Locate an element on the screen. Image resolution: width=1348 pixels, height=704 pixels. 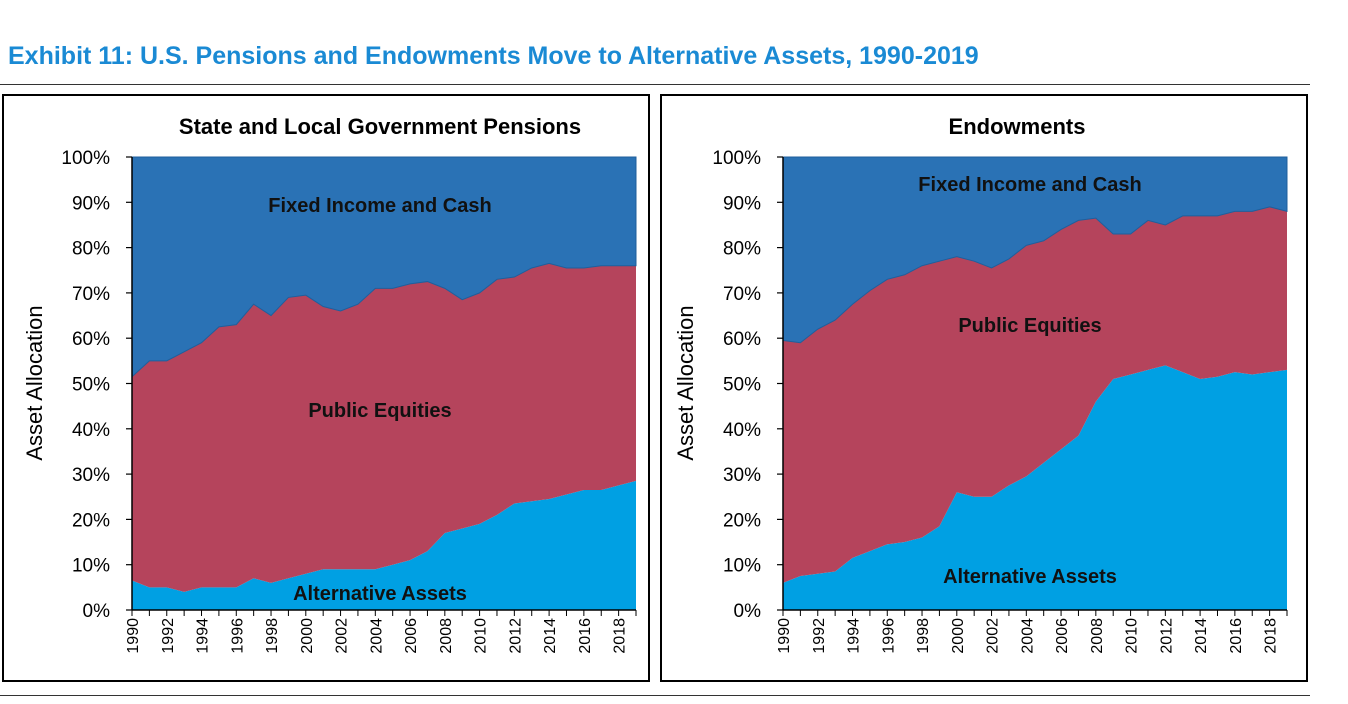
pensions-label-alternative-assets: Alternative Assets is located at coordinates (380, 594).